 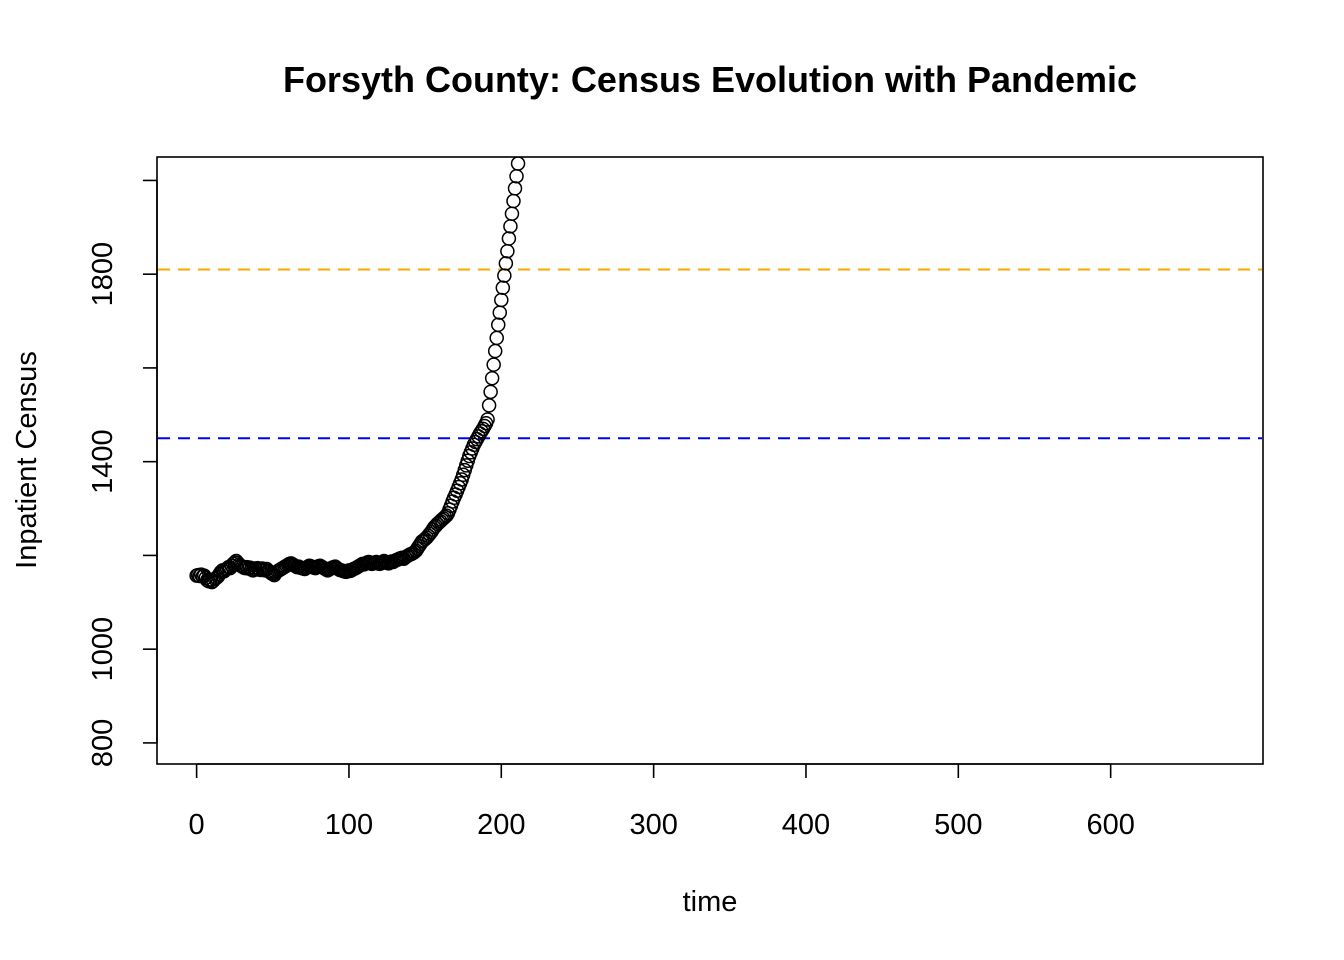 I want to click on x-axis-label: time, so click(x=710, y=902).